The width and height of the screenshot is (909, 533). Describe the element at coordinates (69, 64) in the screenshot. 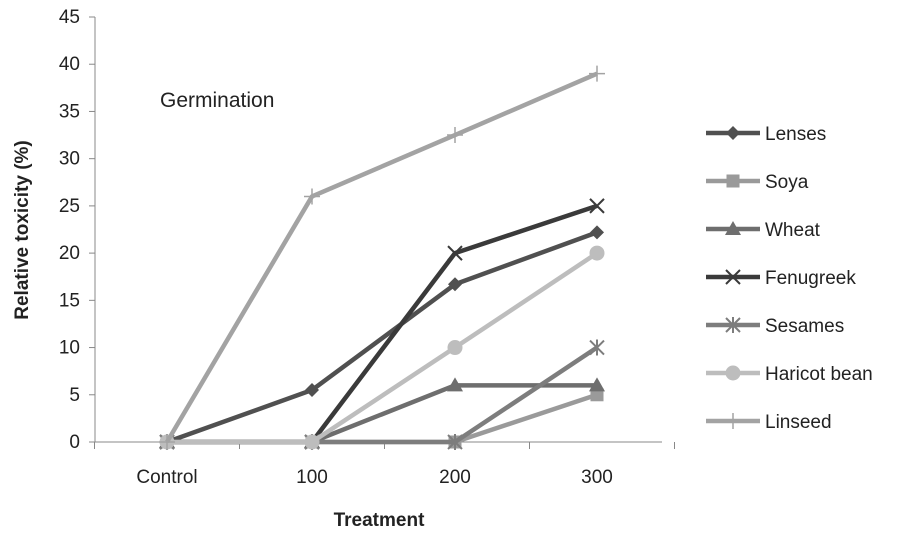

I see `y-tick-label: 40` at that location.